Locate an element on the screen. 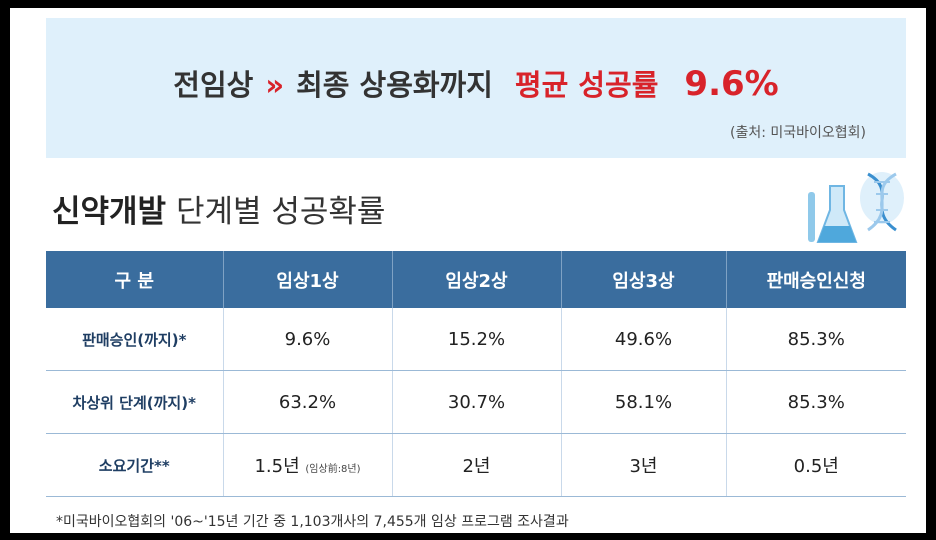  banner-source: (출처: 미국바이오협회) is located at coordinates (797, 133).